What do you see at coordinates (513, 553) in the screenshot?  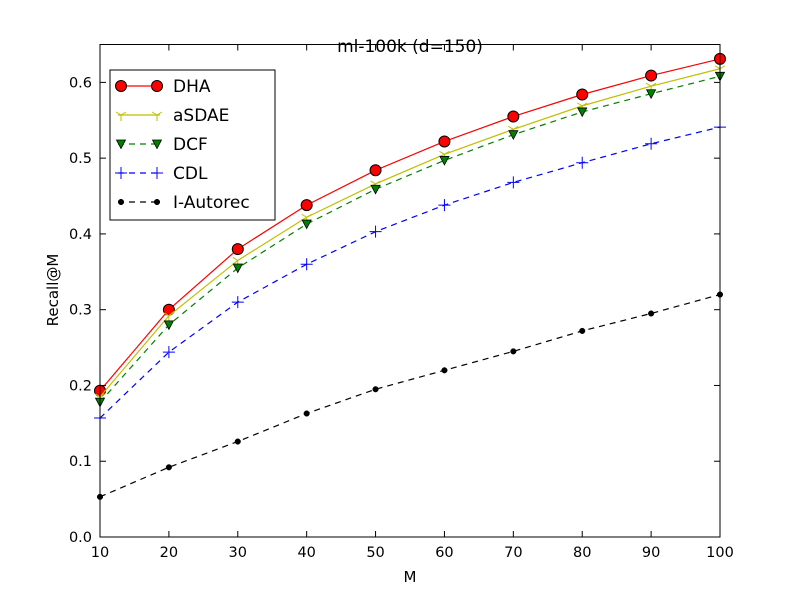 I see `x-tick-label: 70` at bounding box center [513, 553].